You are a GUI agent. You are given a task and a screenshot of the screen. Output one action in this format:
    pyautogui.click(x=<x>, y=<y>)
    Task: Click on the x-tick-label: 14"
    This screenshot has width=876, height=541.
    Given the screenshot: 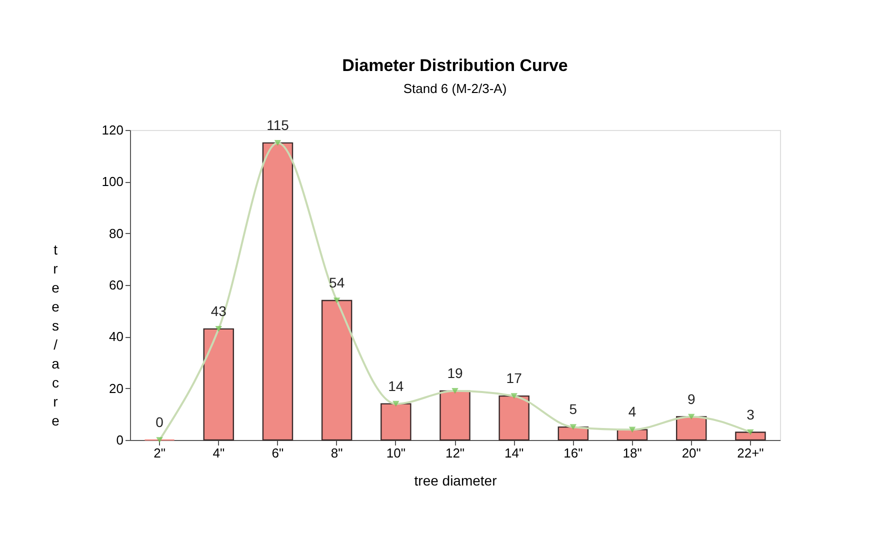 What is the action you would take?
    pyautogui.click(x=514, y=453)
    